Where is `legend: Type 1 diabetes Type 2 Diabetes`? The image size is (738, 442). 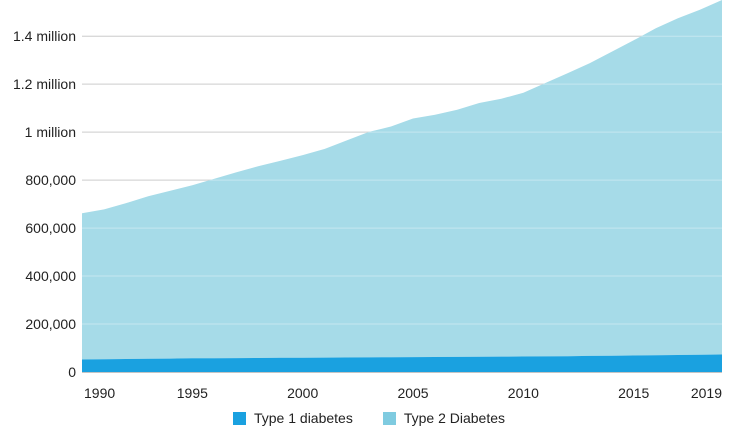
legend: Type 1 diabetes Type 2 Diabetes is located at coordinates (369, 418).